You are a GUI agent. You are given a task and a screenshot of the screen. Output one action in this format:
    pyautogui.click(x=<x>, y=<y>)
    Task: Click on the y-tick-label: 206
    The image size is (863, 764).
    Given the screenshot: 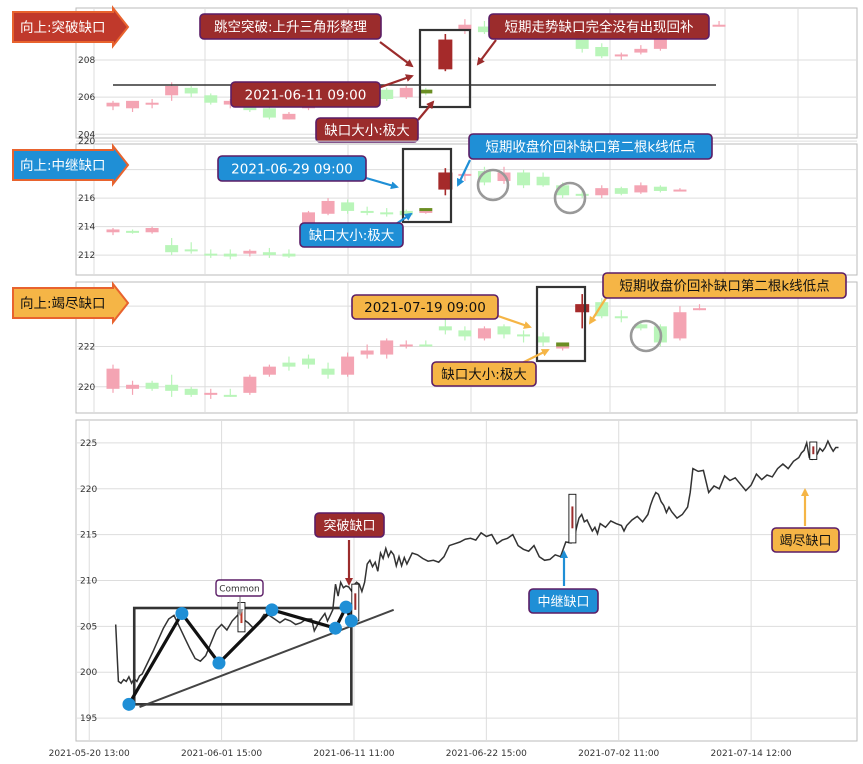 What is the action you would take?
    pyautogui.click(x=86, y=98)
    